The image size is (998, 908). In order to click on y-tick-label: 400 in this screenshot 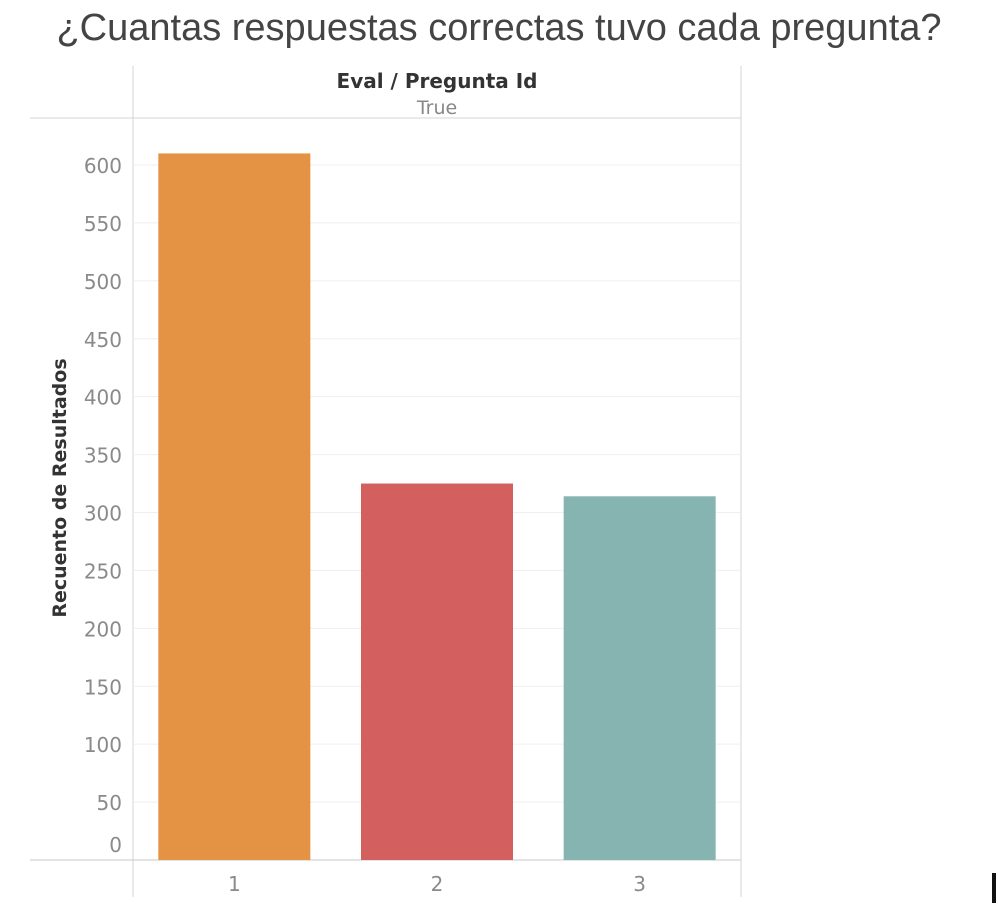, I will do `click(103, 398)`.